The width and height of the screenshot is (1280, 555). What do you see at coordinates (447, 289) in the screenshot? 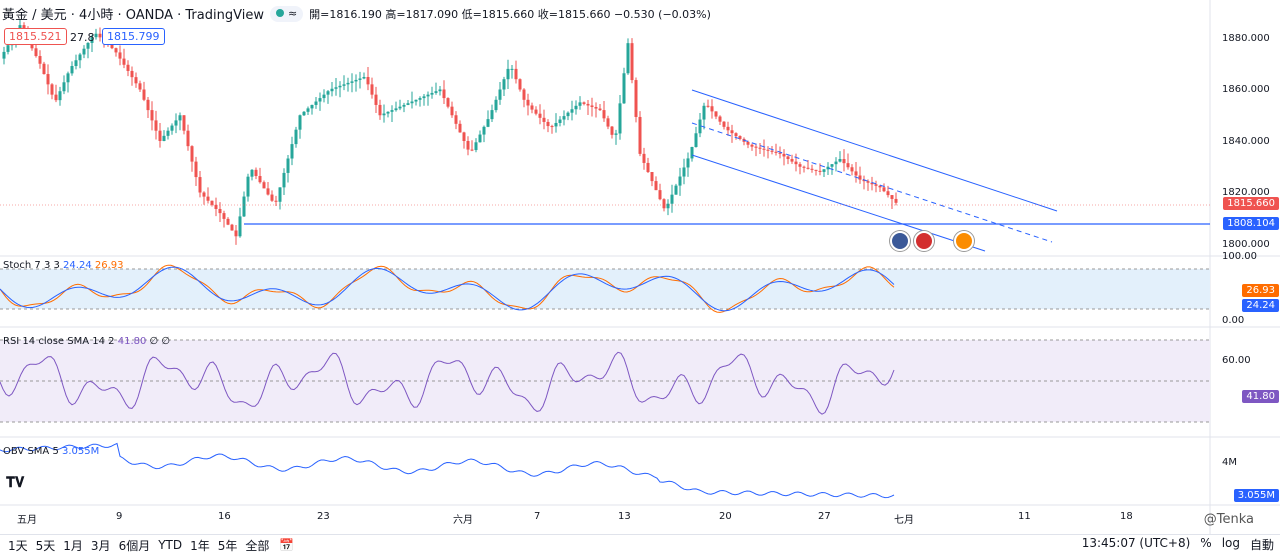
I see `stoch-k-line` at bounding box center [447, 289].